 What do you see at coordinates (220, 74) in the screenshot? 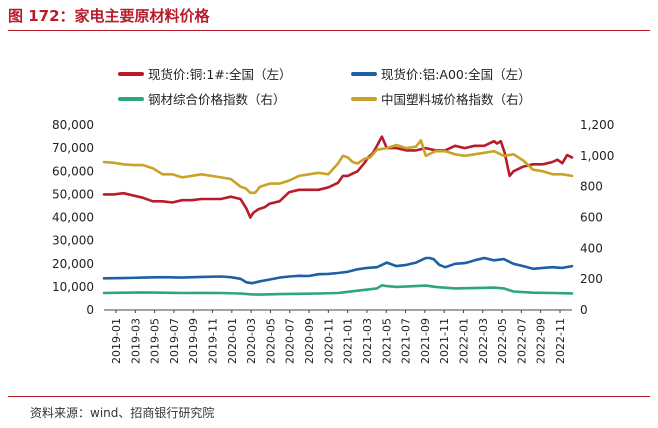
I see `legend-label: 现货价:铜:1#:全国（左）` at bounding box center [220, 74].